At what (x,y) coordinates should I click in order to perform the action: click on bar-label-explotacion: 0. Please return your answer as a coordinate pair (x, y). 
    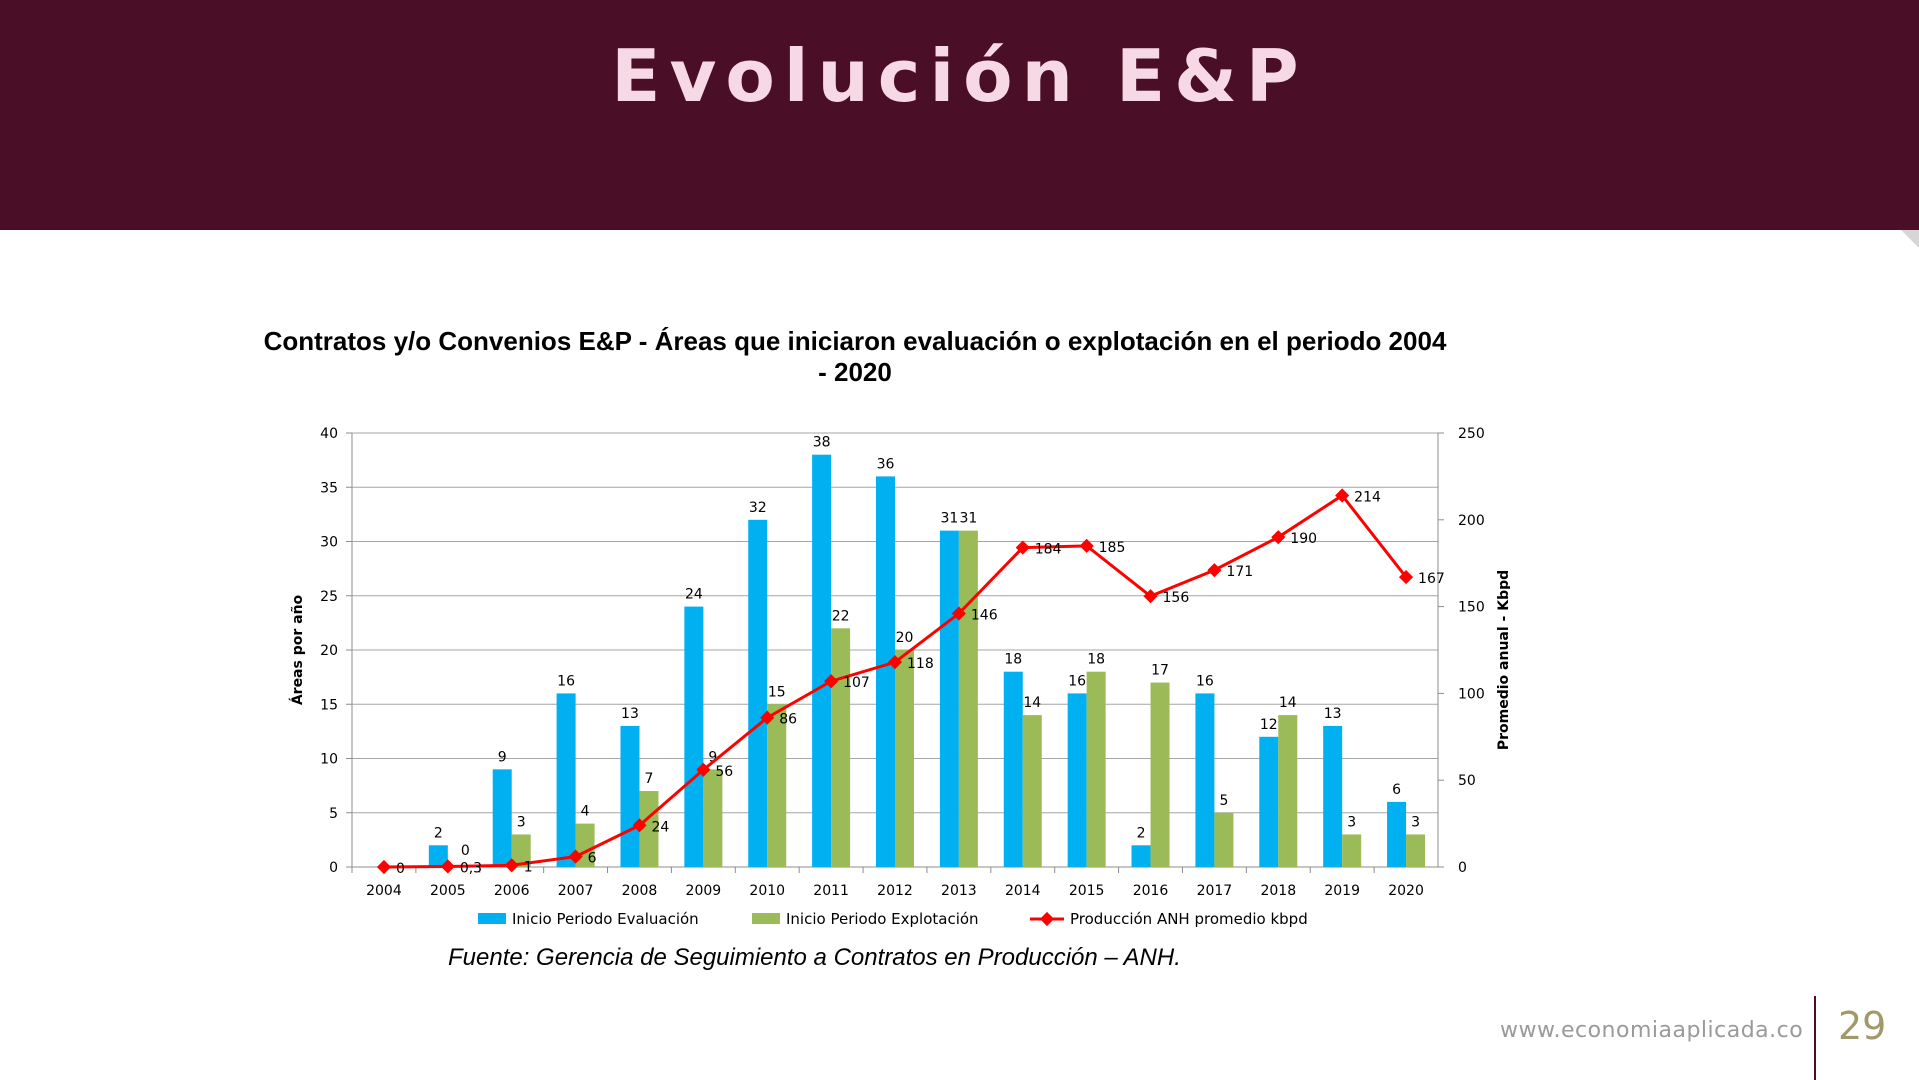
    Looking at the image, I should click on (465, 851).